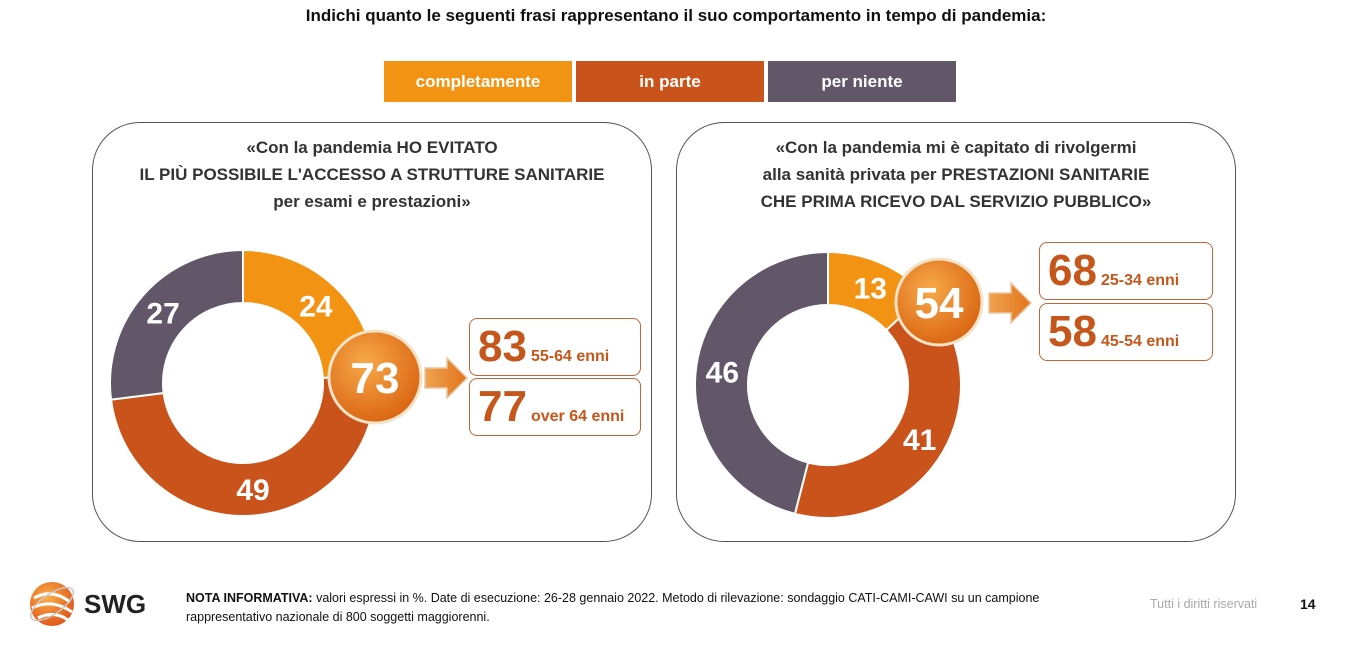  I want to click on globe-logo-icon, so click(52, 604).